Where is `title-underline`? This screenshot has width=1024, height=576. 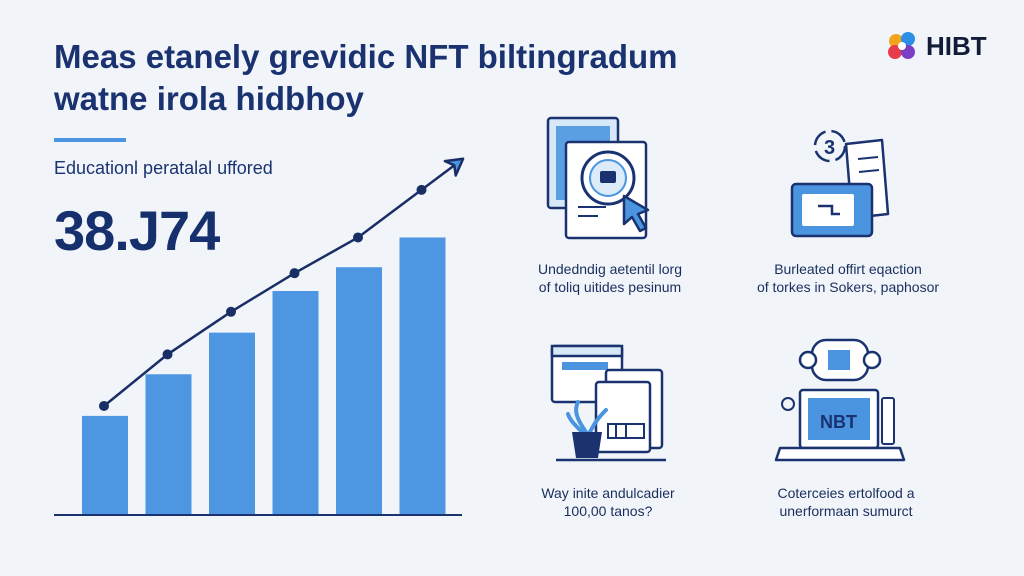 title-underline is located at coordinates (90, 140).